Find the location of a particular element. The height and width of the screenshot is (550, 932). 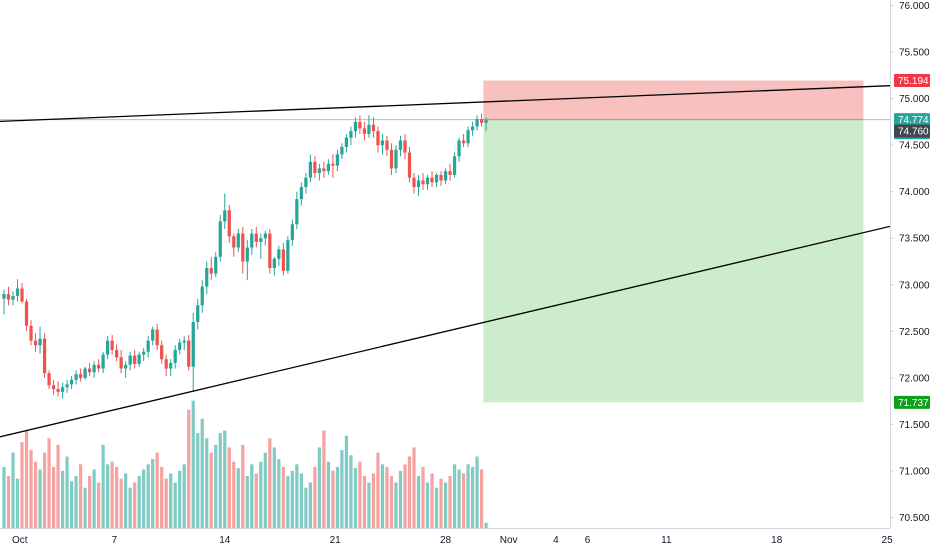

time-axis: Oct 7 14 21 28 Nov 4 6 11 18 25 is located at coordinates (466, 539).